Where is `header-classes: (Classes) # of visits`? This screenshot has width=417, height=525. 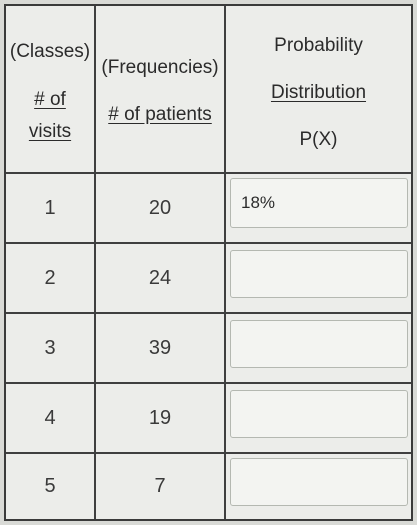
header-classes: (Classes) # of visits is located at coordinates (50, 89).